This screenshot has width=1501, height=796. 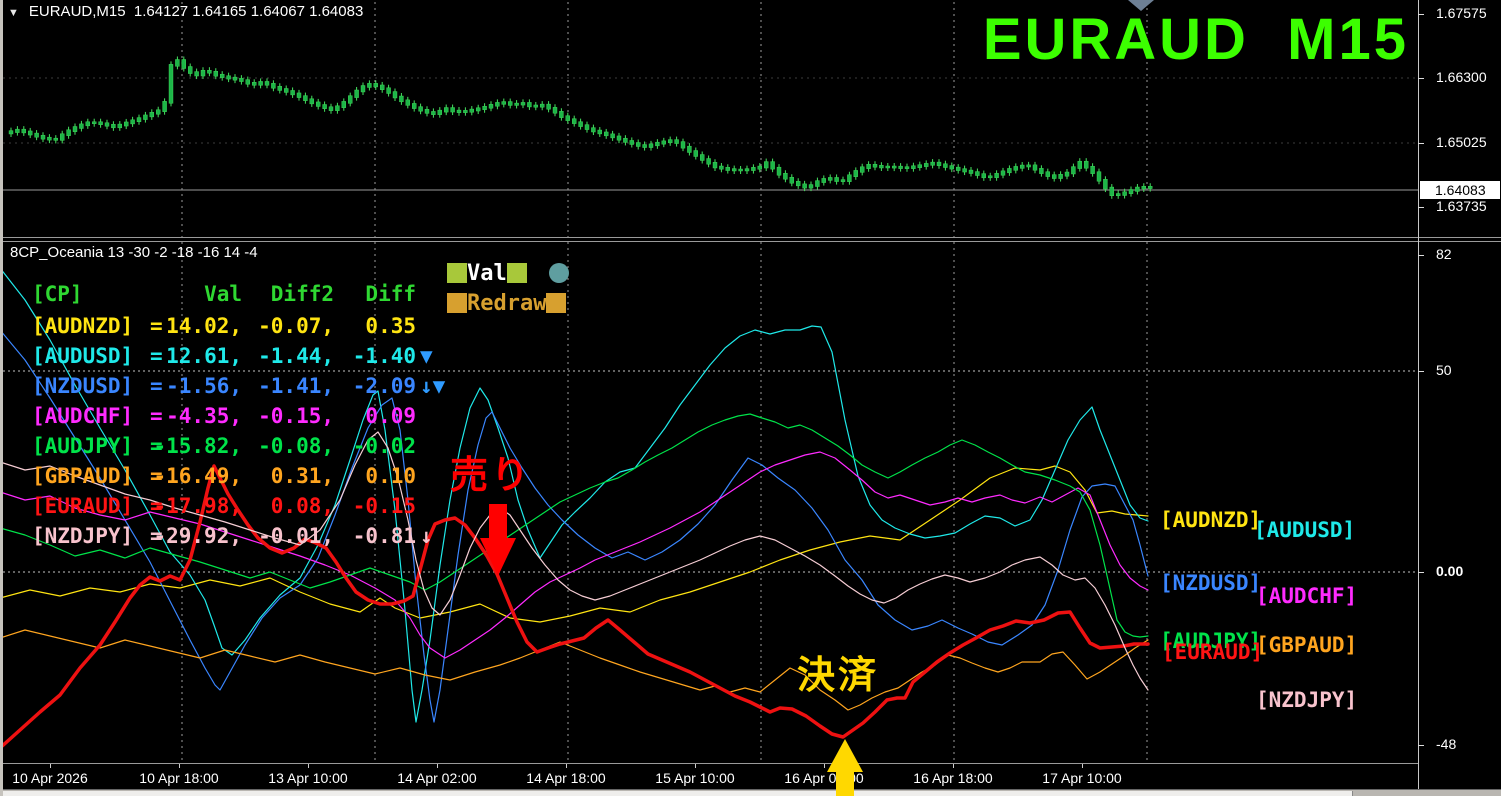 What do you see at coordinates (1213, 652) in the screenshot?
I see `pair-label-EURAUD: [EURAUD]` at bounding box center [1213, 652].